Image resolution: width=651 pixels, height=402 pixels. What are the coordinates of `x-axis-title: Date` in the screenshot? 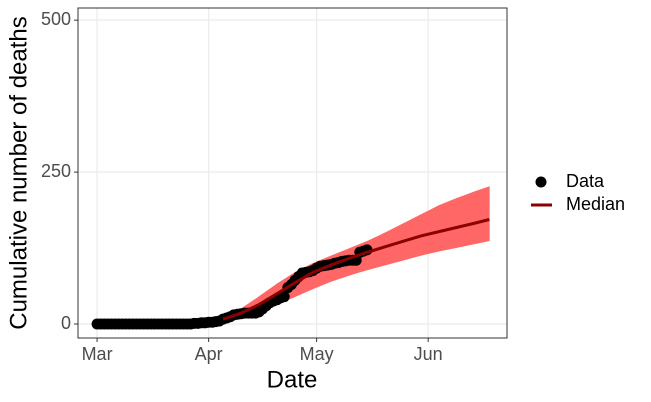 It's located at (292, 379).